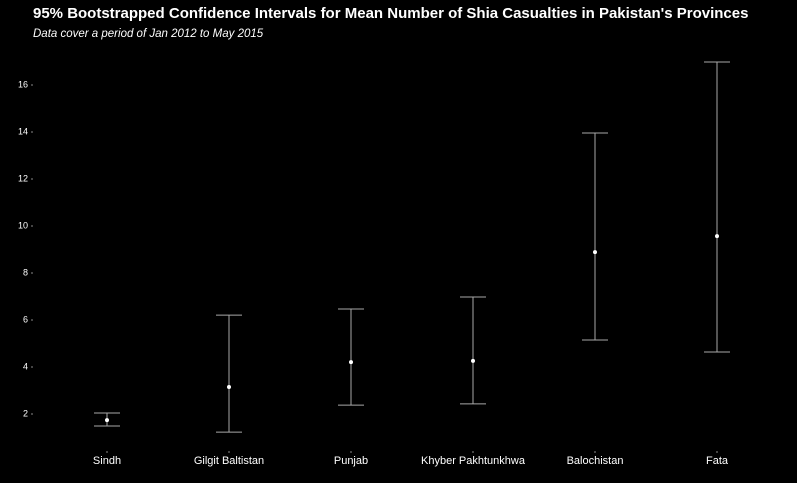  I want to click on x-tick-label: Fata, so click(717, 461).